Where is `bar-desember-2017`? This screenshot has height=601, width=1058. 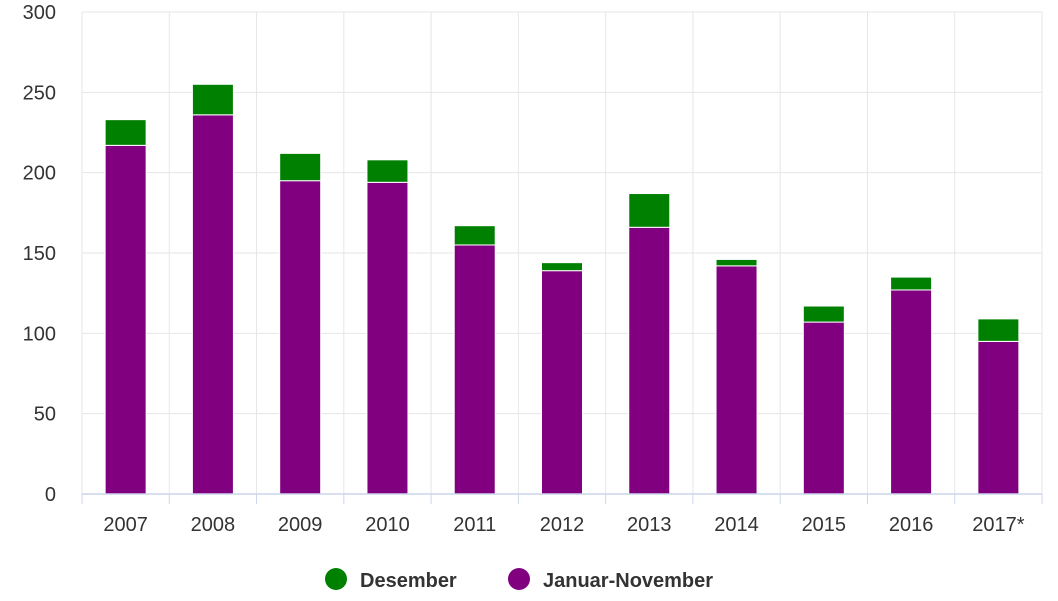 bar-desember-2017 is located at coordinates (998, 330).